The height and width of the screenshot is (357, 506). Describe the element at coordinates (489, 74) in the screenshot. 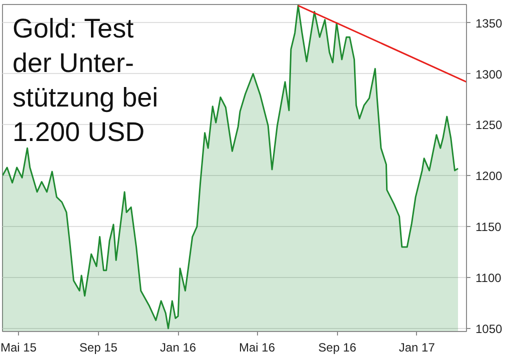

I see `y-tick-label: 1300` at that location.